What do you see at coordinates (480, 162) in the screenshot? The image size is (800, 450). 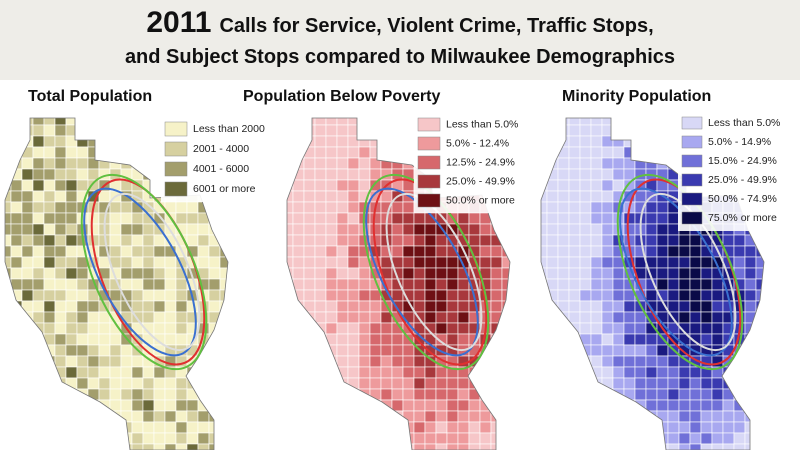 I see `legend-label: 12.5% - 24.9%` at bounding box center [480, 162].